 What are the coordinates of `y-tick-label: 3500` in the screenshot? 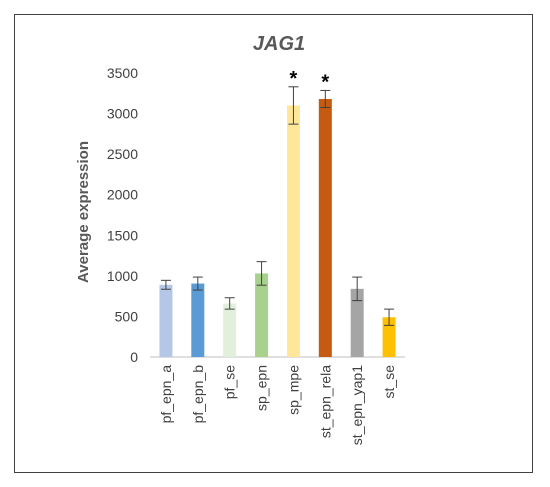 It's located at (122, 73).